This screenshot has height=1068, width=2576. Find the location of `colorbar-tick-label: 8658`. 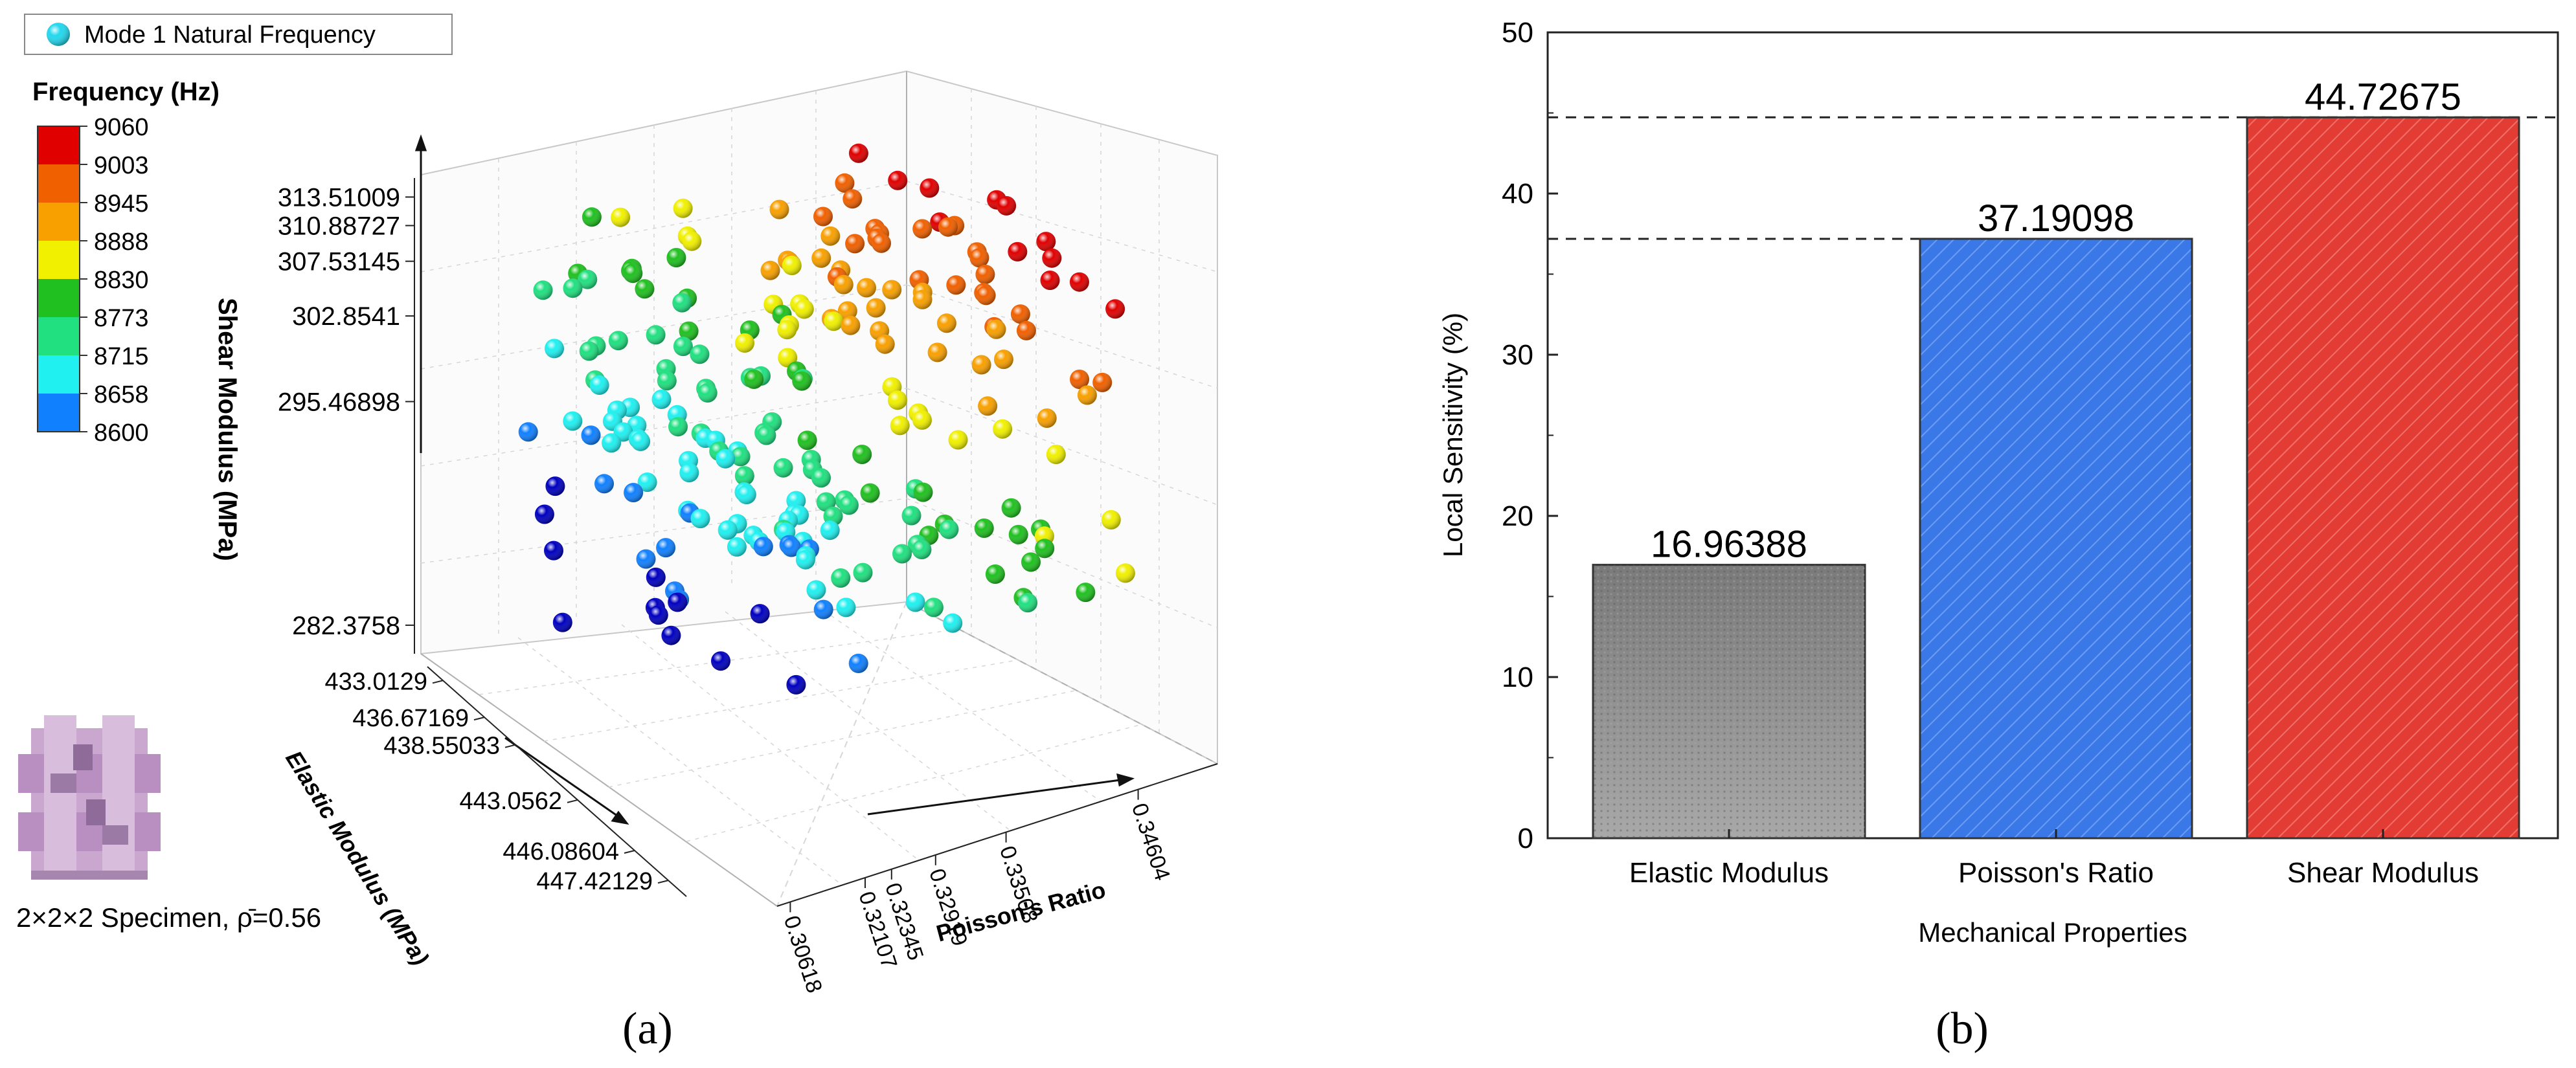

colorbar-tick-label: 8658 is located at coordinates (121, 394).